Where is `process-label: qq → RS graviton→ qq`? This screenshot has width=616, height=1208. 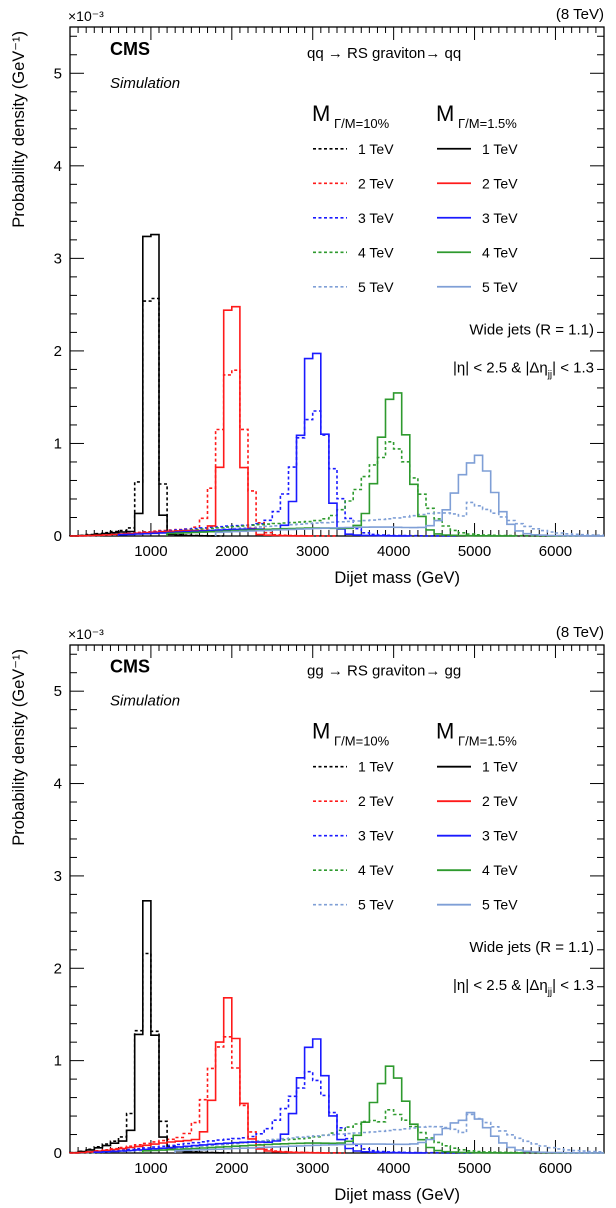 process-label: qq → RS graviton→ qq is located at coordinates (384, 53).